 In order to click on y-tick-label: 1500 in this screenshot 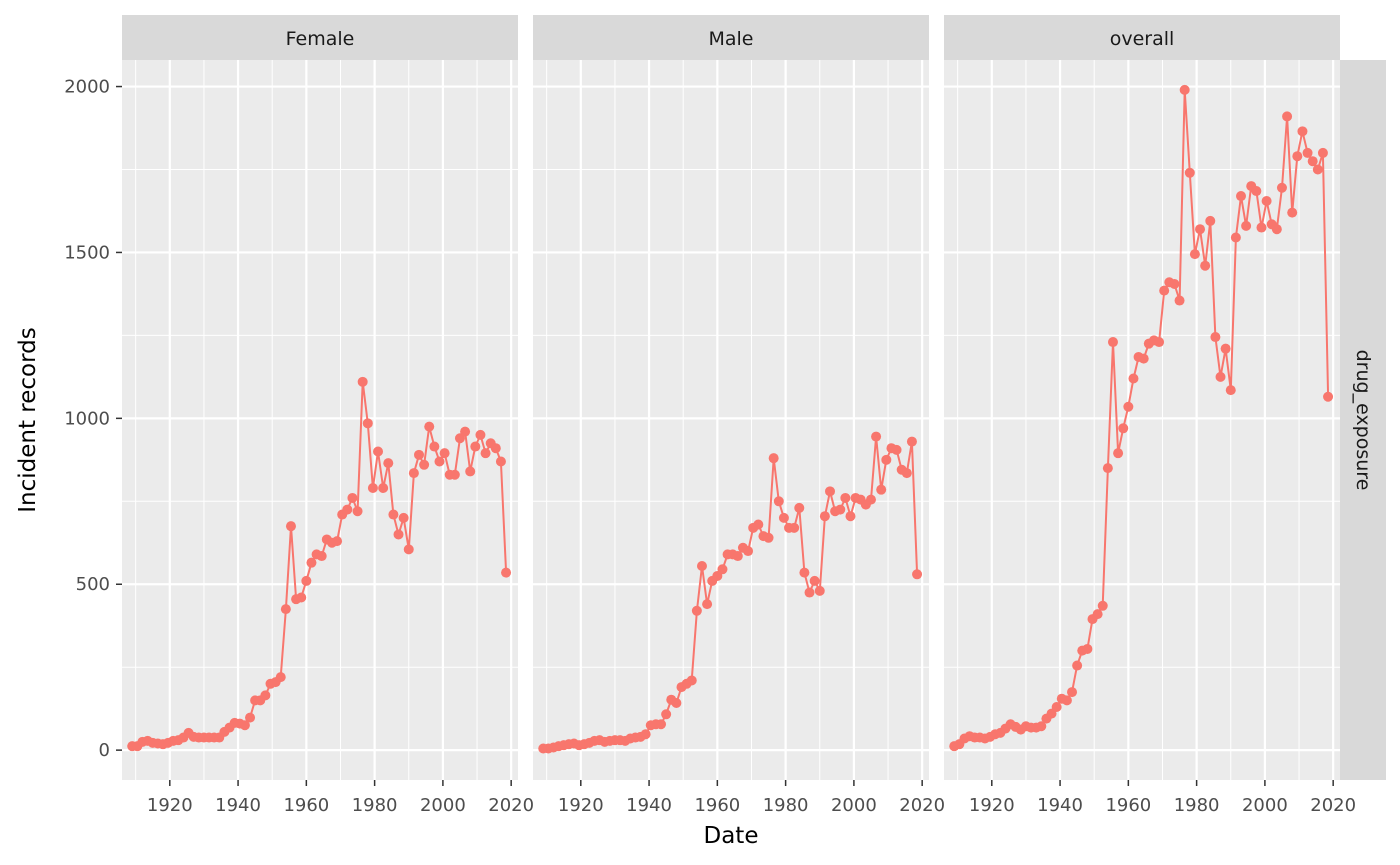, I will do `click(87, 252)`.